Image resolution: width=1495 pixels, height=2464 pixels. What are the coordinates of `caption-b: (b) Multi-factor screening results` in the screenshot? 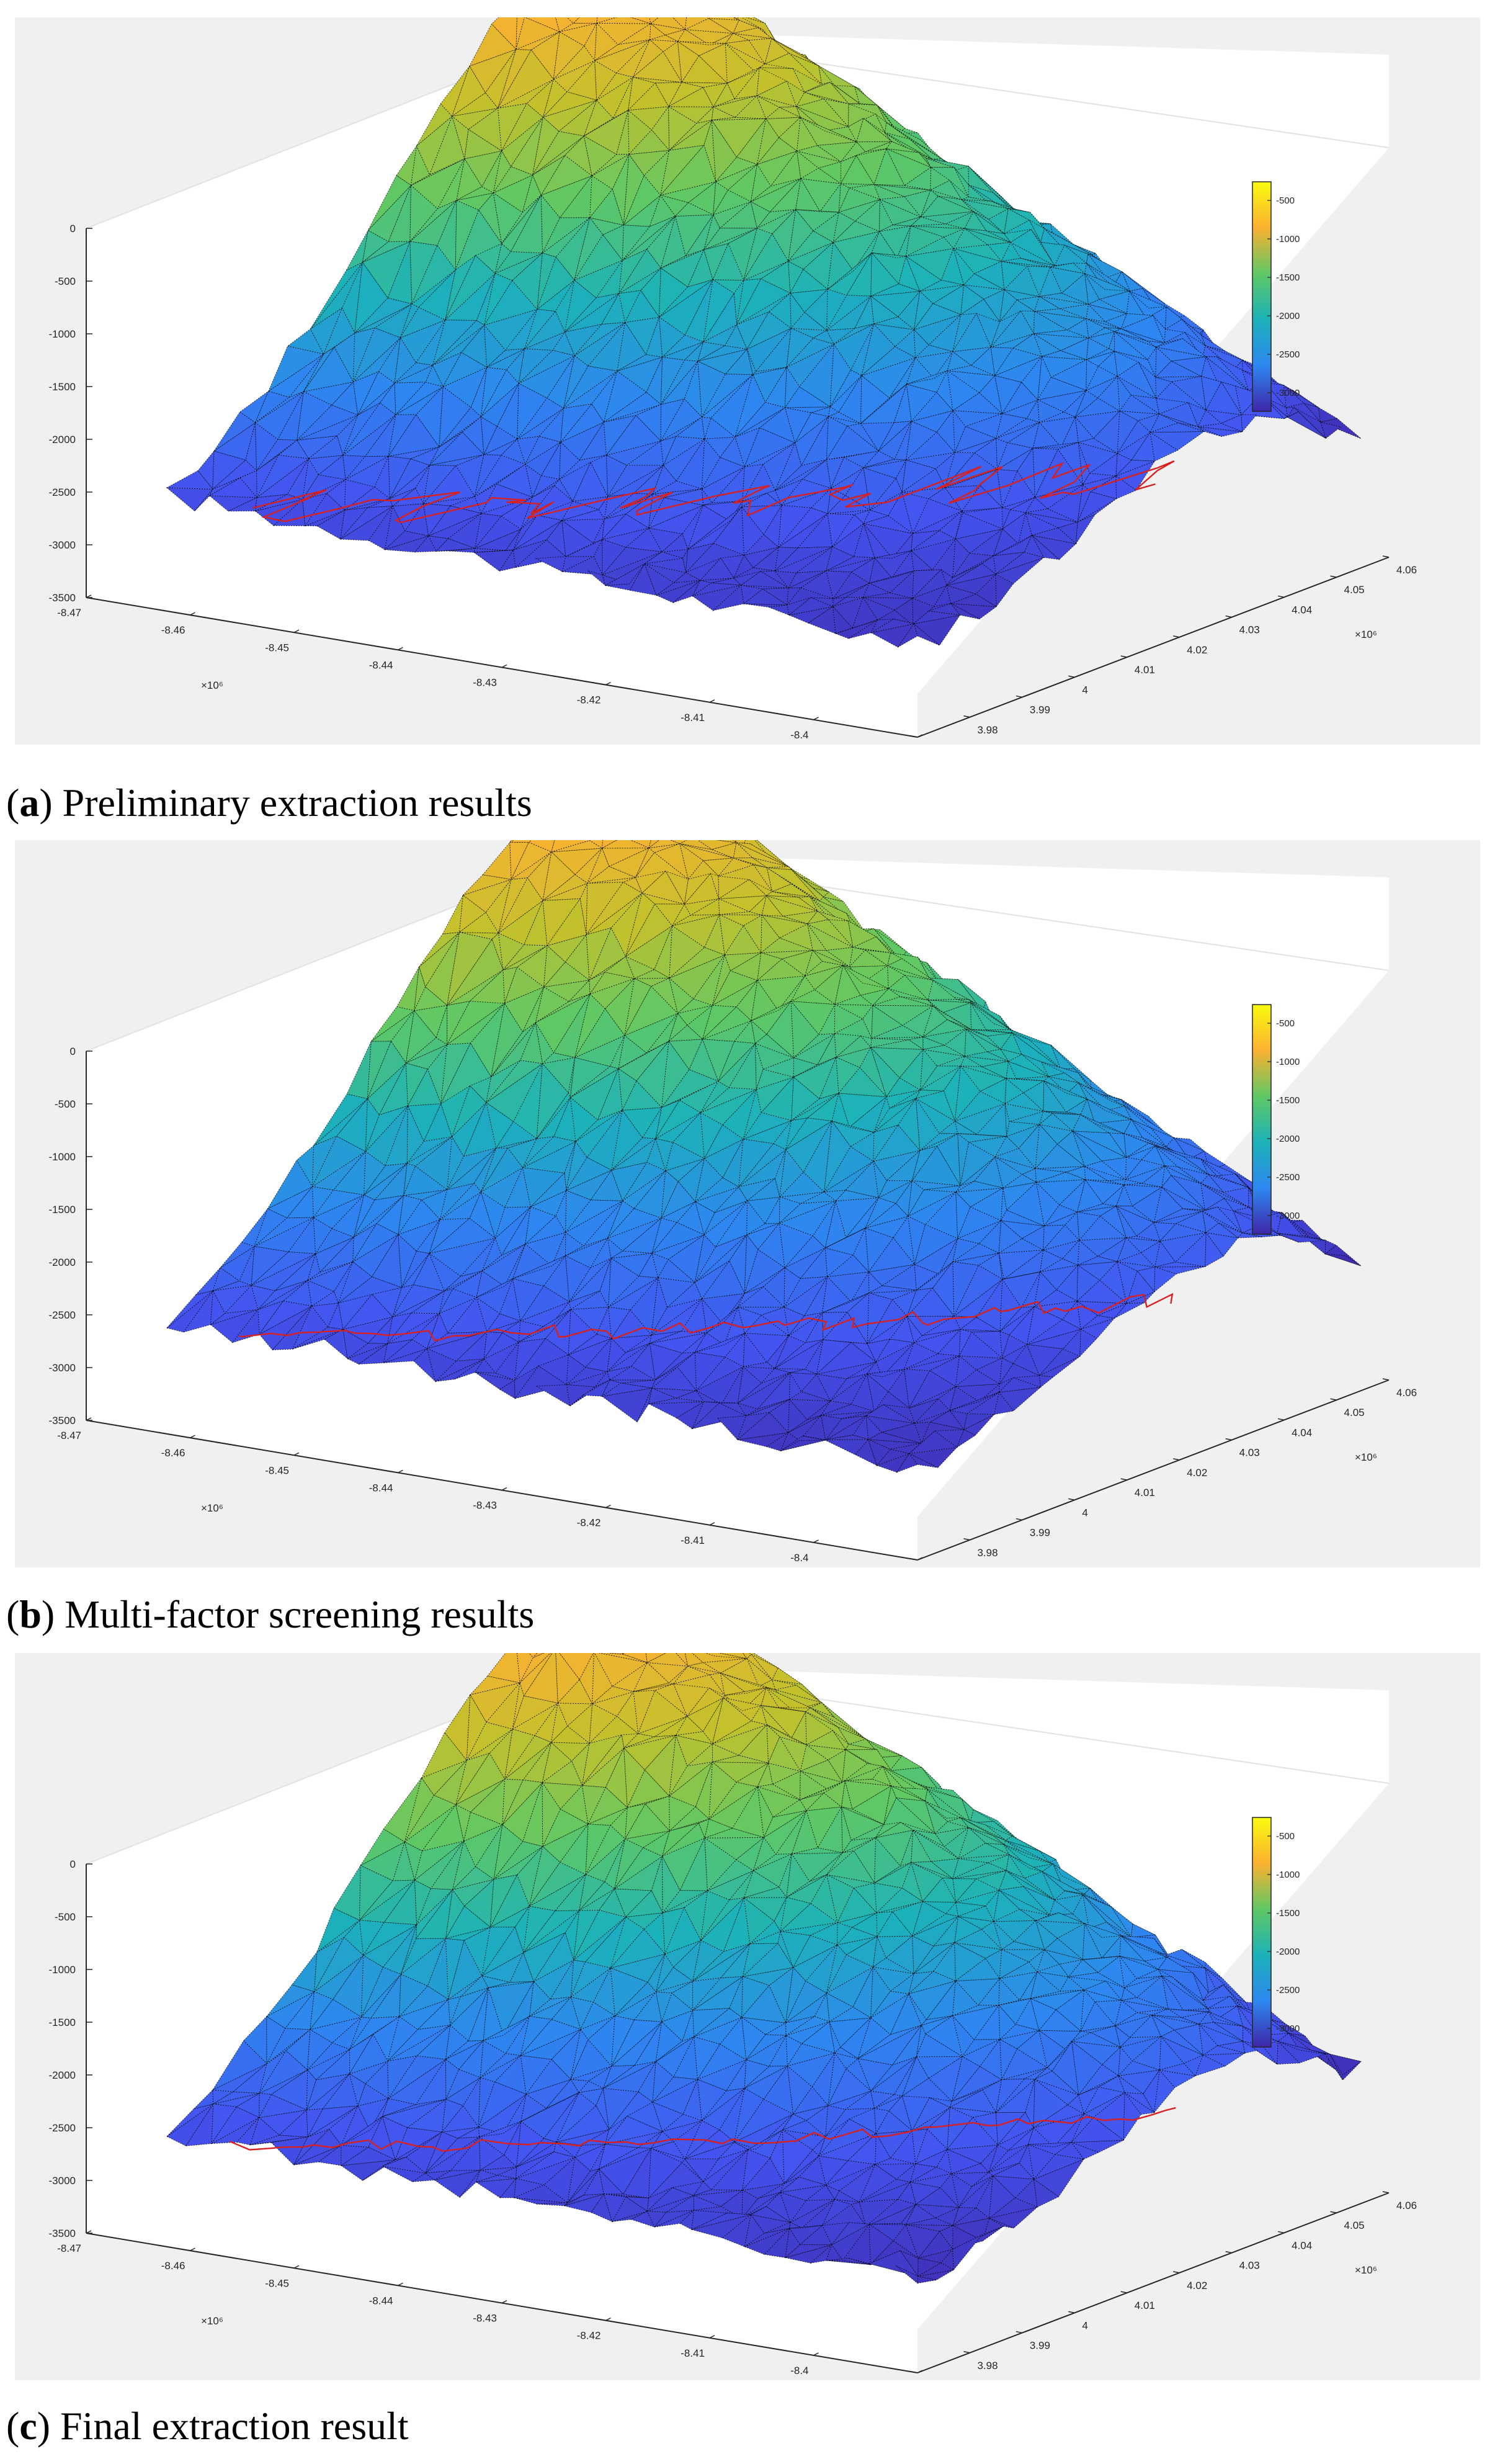 It's located at (270, 1614).